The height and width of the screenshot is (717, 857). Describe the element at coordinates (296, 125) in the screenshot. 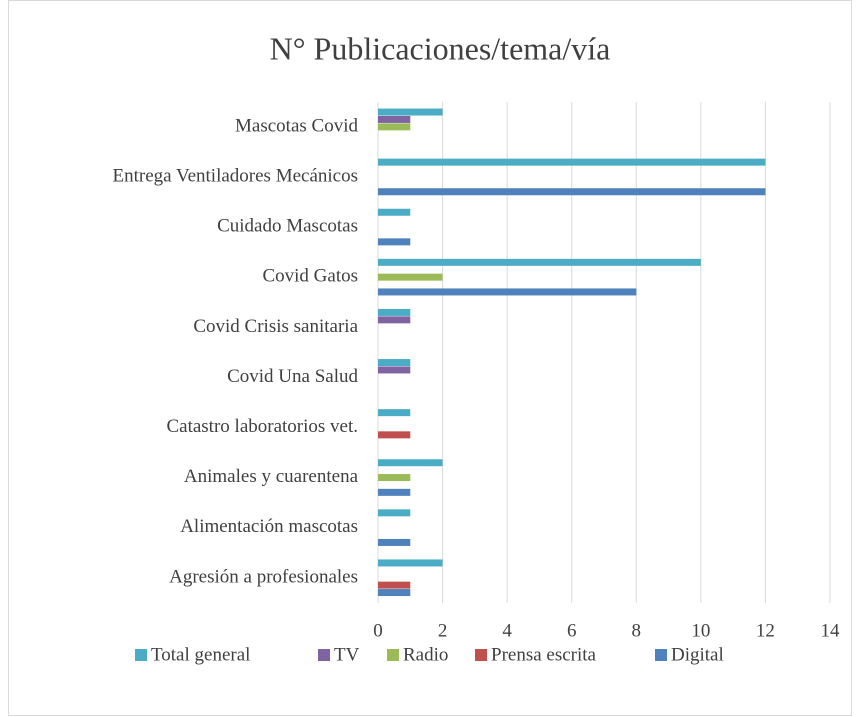

I see `y-tick-label: Mascotas Covid` at that location.